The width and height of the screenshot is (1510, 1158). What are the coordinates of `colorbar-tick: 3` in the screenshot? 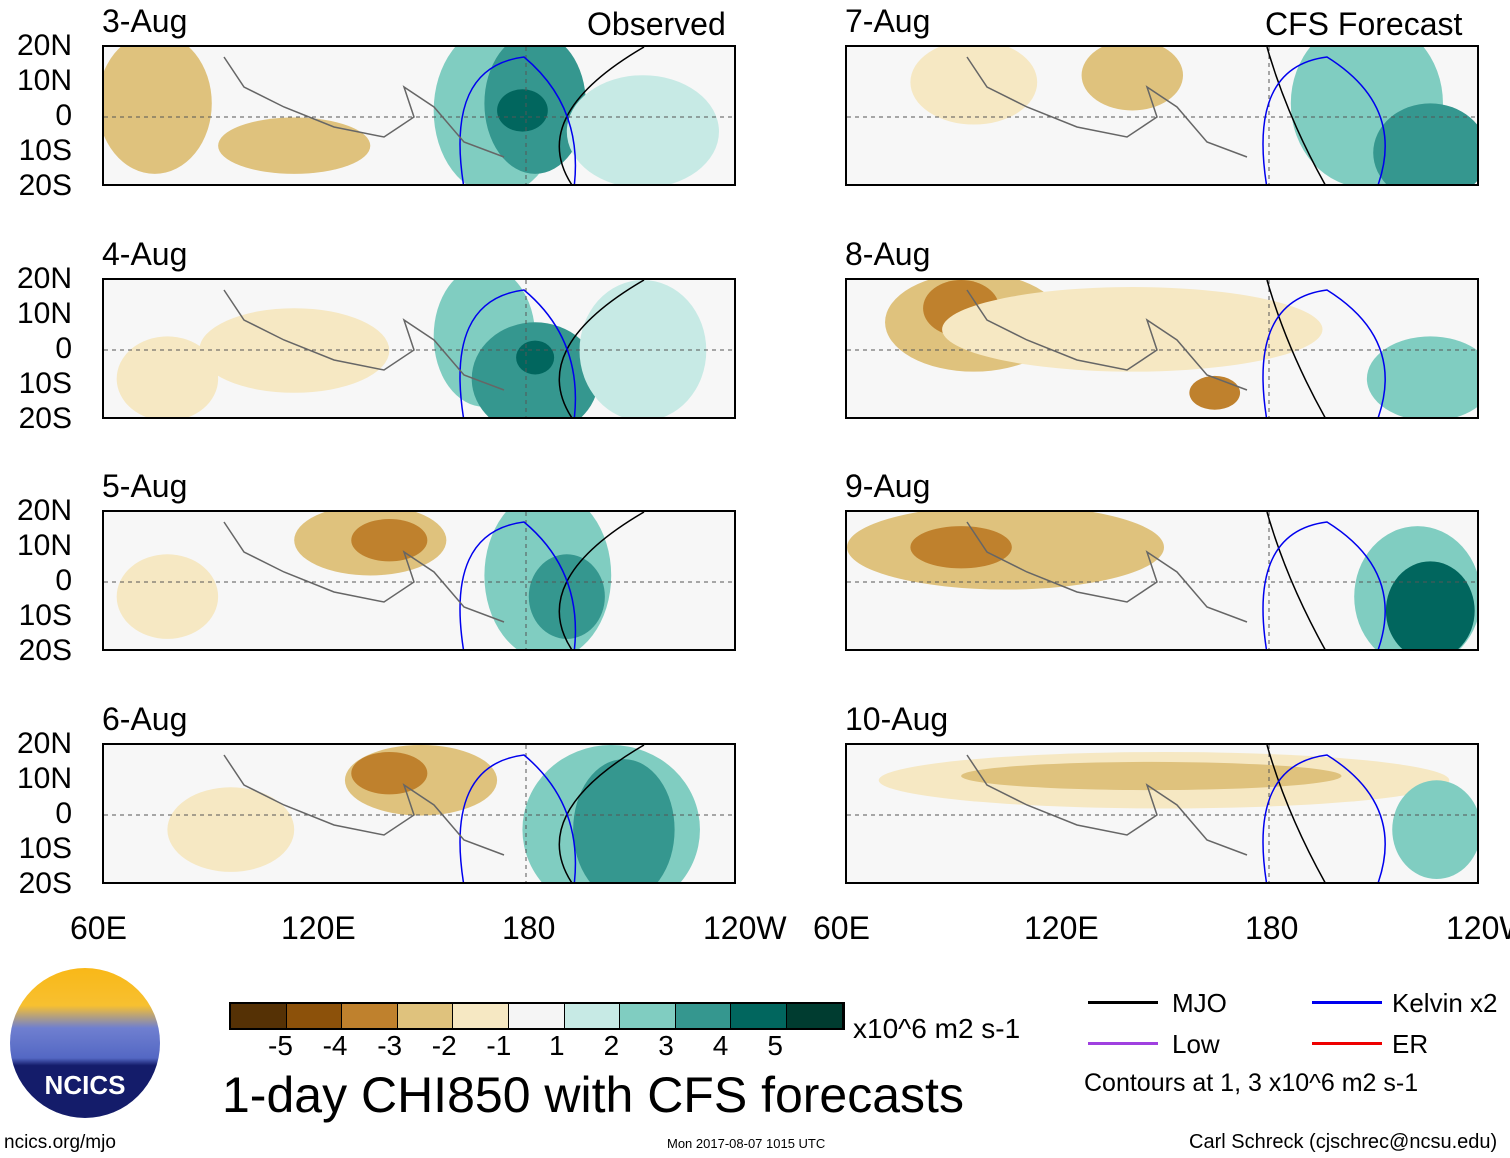 It's located at (666, 1045).